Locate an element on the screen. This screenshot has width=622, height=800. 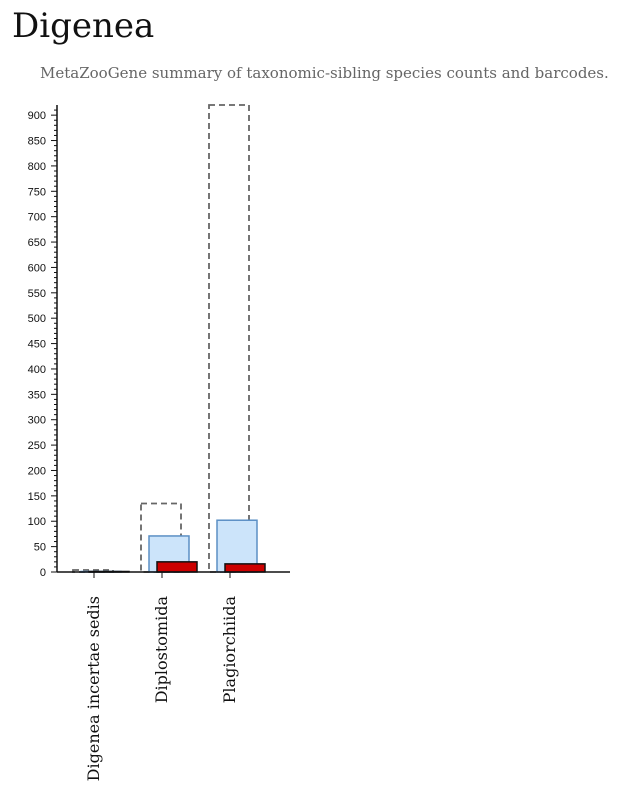
y-tick-label: 200 is located at coordinates (37, 471).